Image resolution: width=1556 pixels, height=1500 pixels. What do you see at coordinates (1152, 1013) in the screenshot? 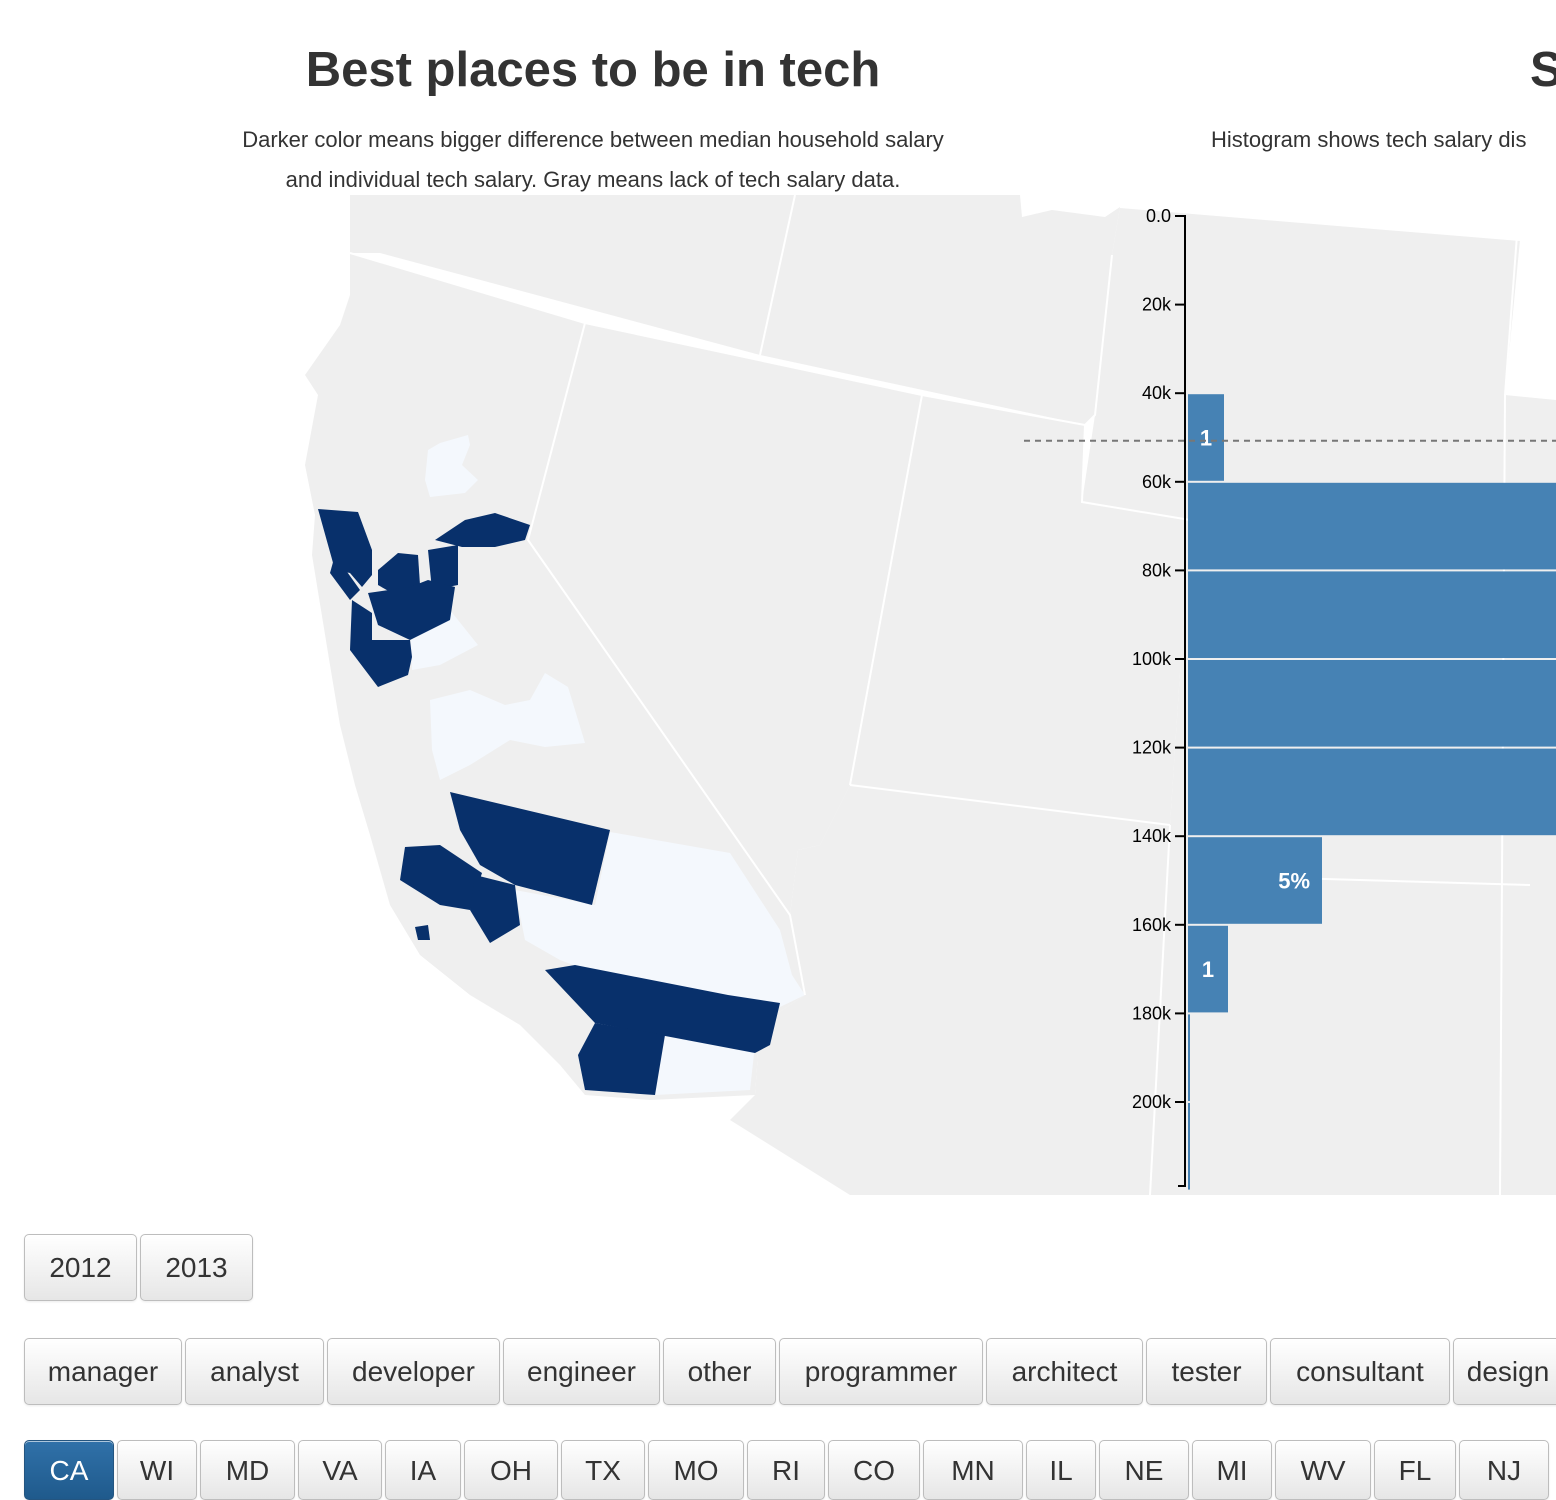
I see `y-axis-tick-label: 180k` at bounding box center [1152, 1013].